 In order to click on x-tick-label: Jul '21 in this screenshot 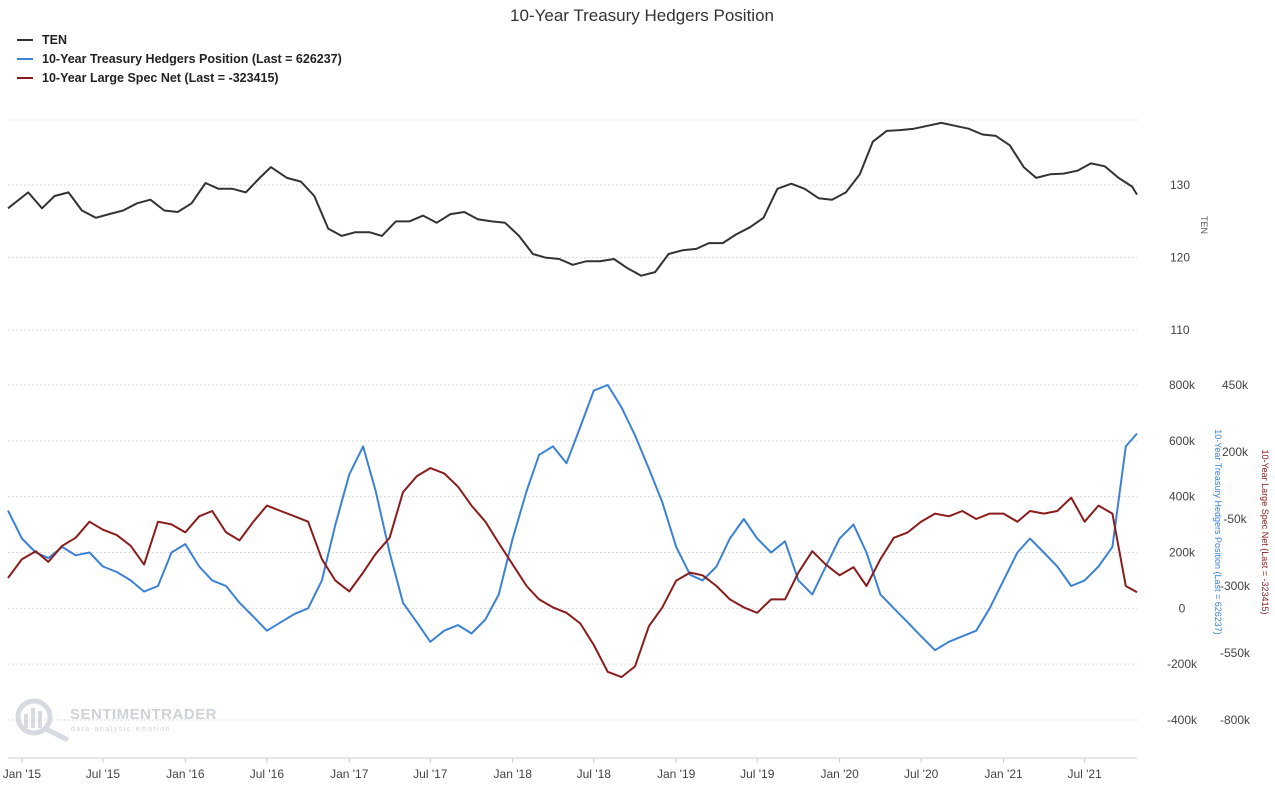, I will do `click(1084, 774)`.